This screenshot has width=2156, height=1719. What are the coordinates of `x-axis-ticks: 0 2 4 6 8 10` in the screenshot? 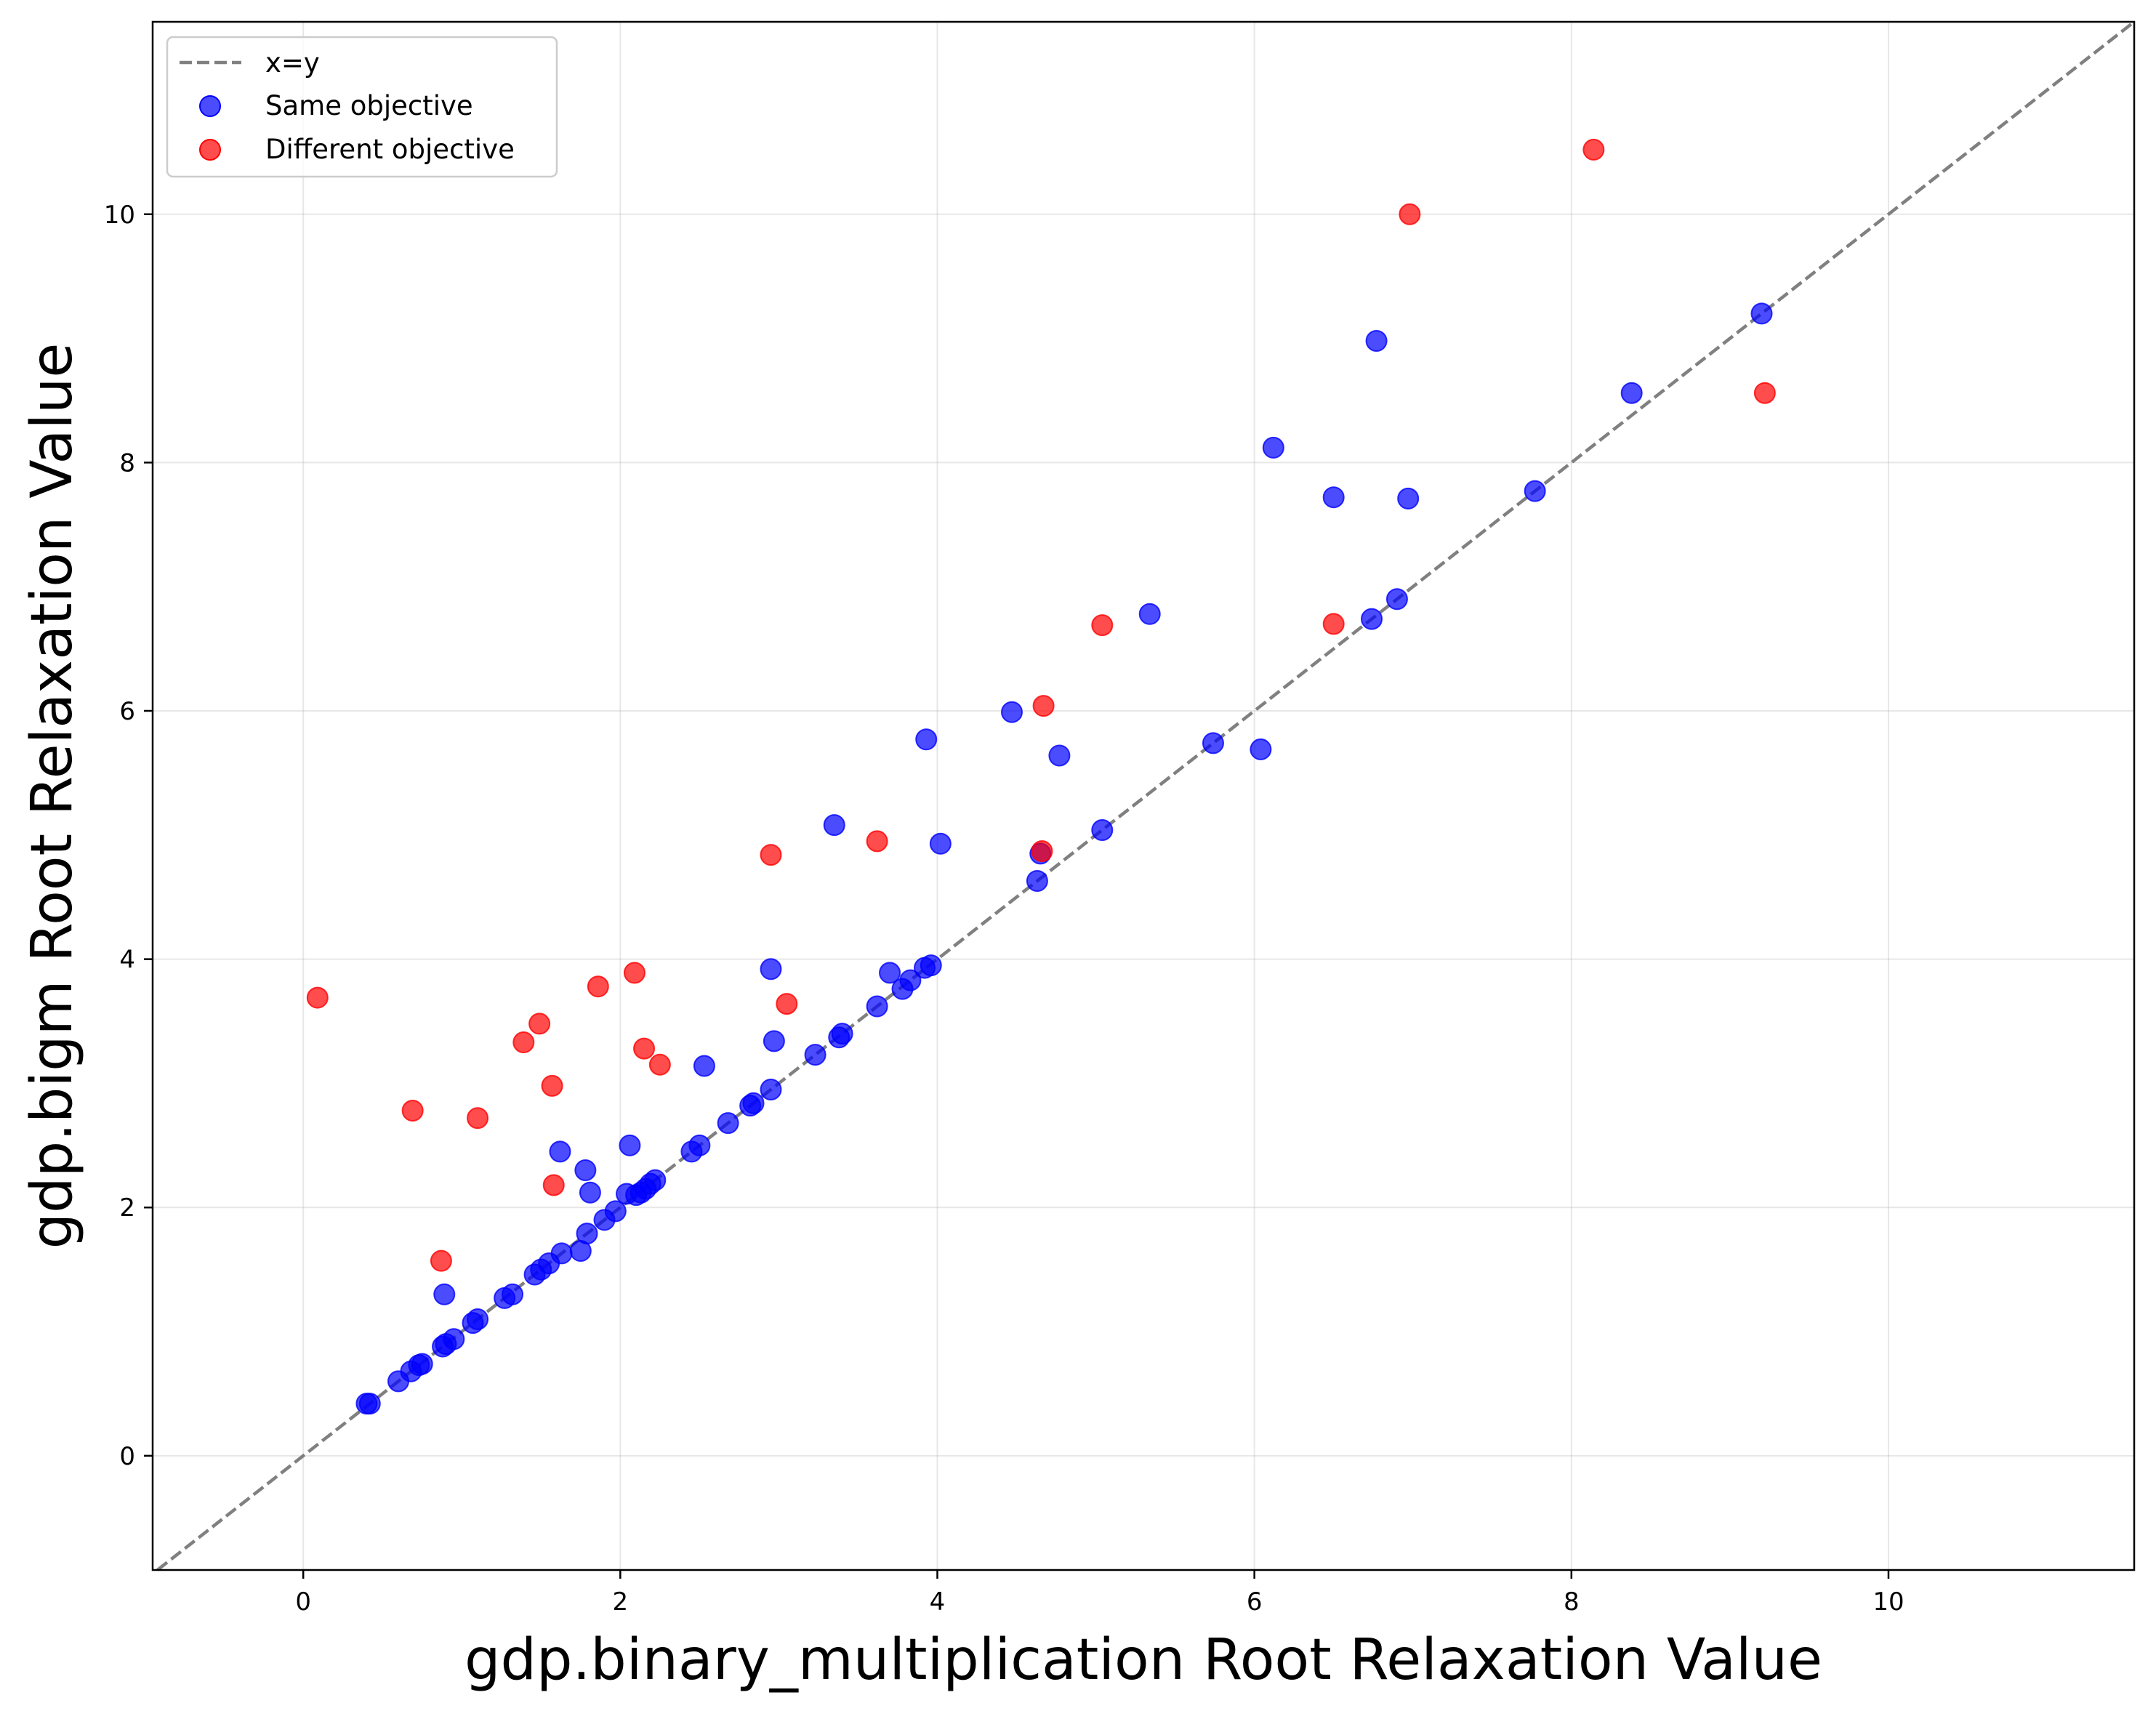 It's located at (1099, 1593).